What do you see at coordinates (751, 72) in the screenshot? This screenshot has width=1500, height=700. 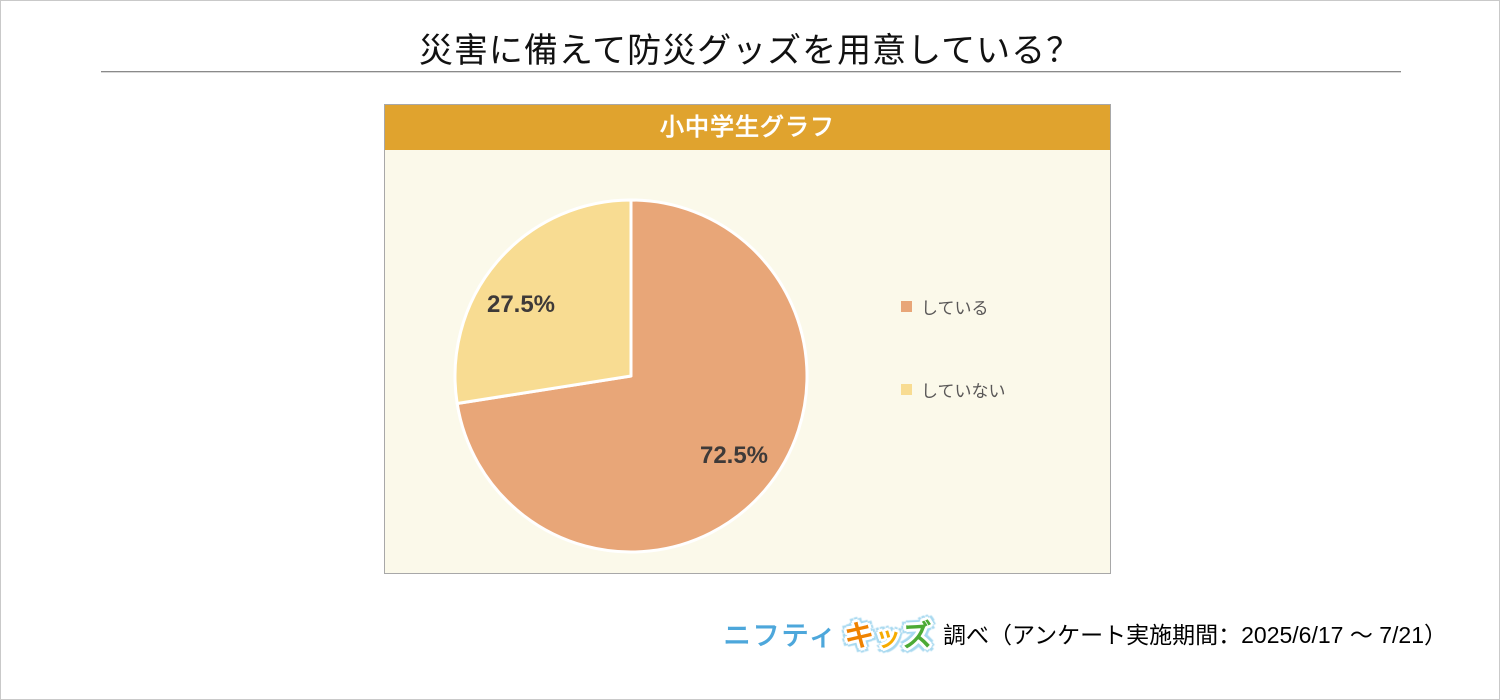 I see `title-divider` at bounding box center [751, 72].